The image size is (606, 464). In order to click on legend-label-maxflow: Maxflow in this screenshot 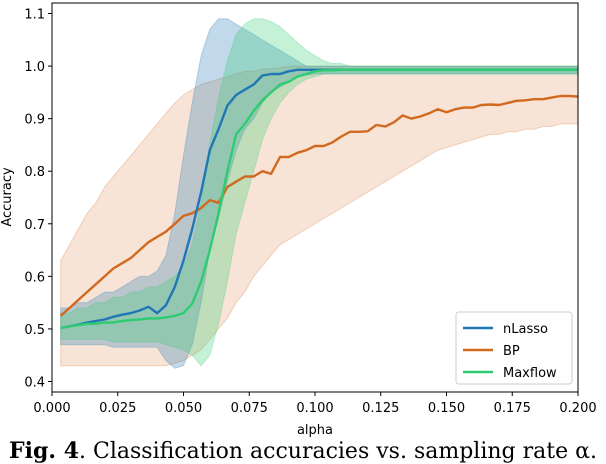, I will do `click(530, 373)`.